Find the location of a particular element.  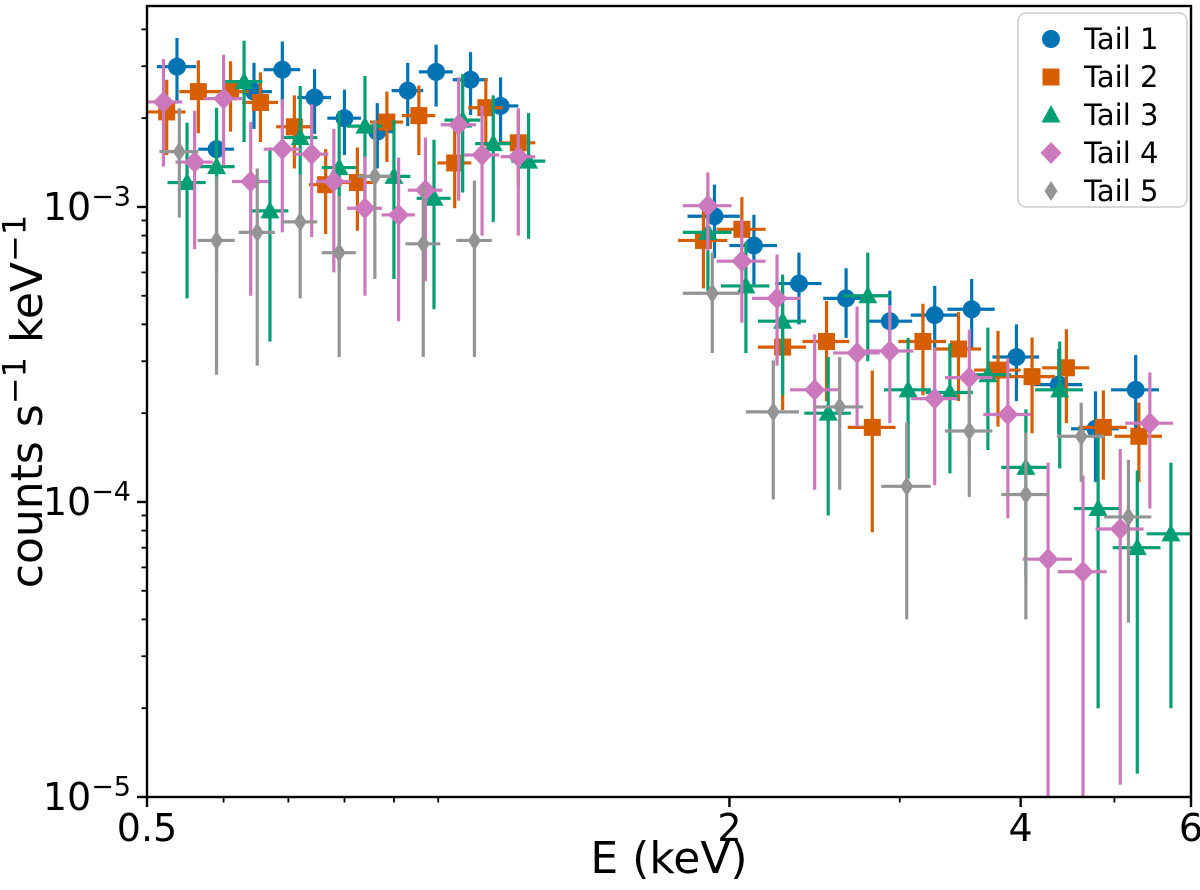

legend-label: Tail 1 is located at coordinates (1120, 39).